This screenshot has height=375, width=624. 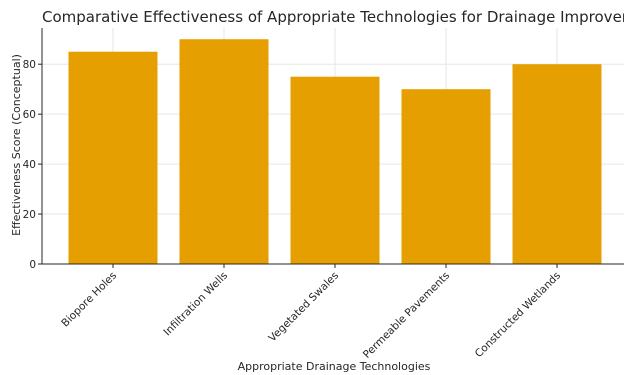 I want to click on y-tick-label: 20, so click(x=29, y=215).